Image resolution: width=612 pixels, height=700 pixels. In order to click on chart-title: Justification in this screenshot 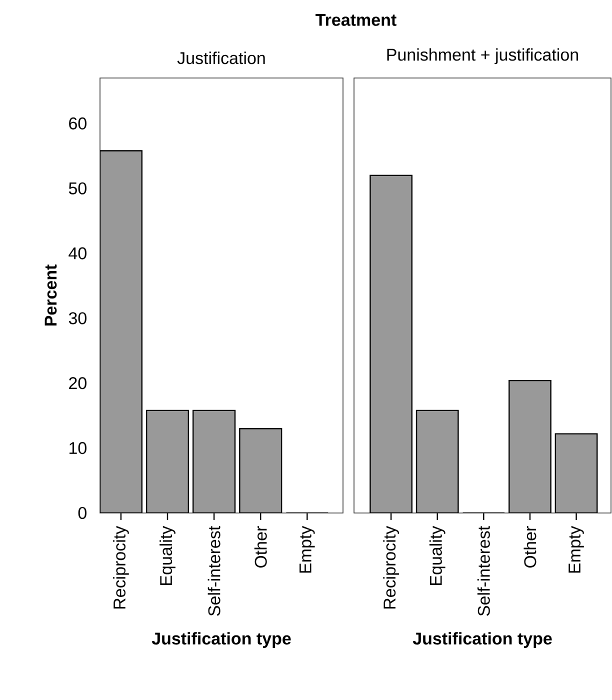, I will do `click(221, 58)`.